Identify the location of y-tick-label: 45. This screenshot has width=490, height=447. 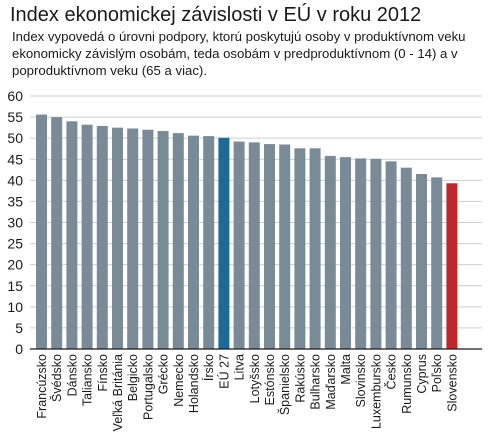
(15, 159).